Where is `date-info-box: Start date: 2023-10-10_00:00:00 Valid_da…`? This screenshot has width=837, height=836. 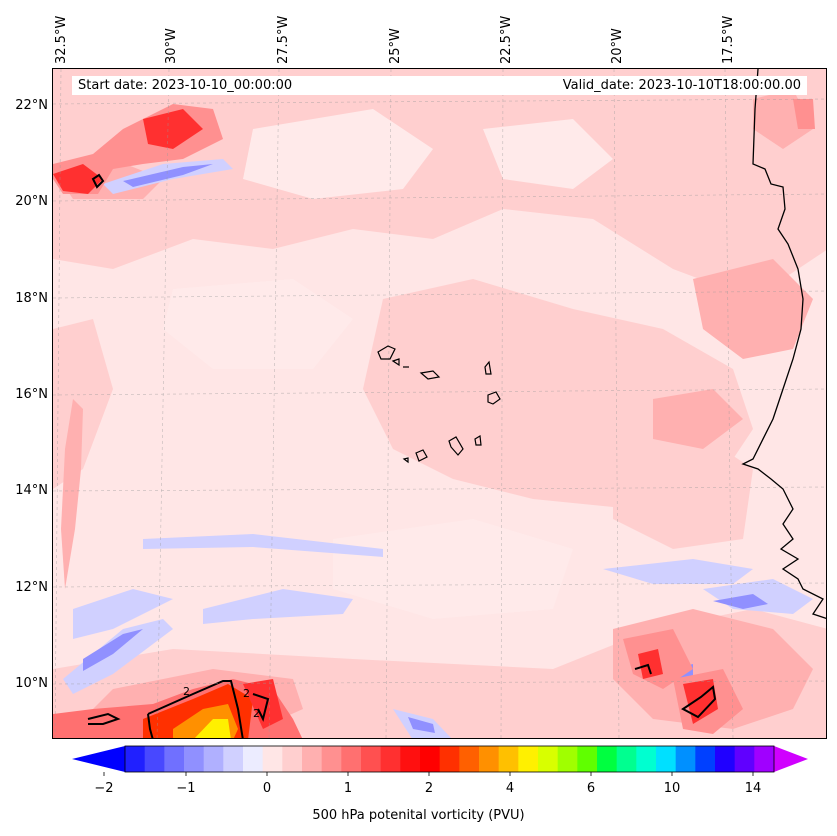
date-info-box: Start date: 2023-10-10_00:00:00 Valid_da… is located at coordinates (439, 85).